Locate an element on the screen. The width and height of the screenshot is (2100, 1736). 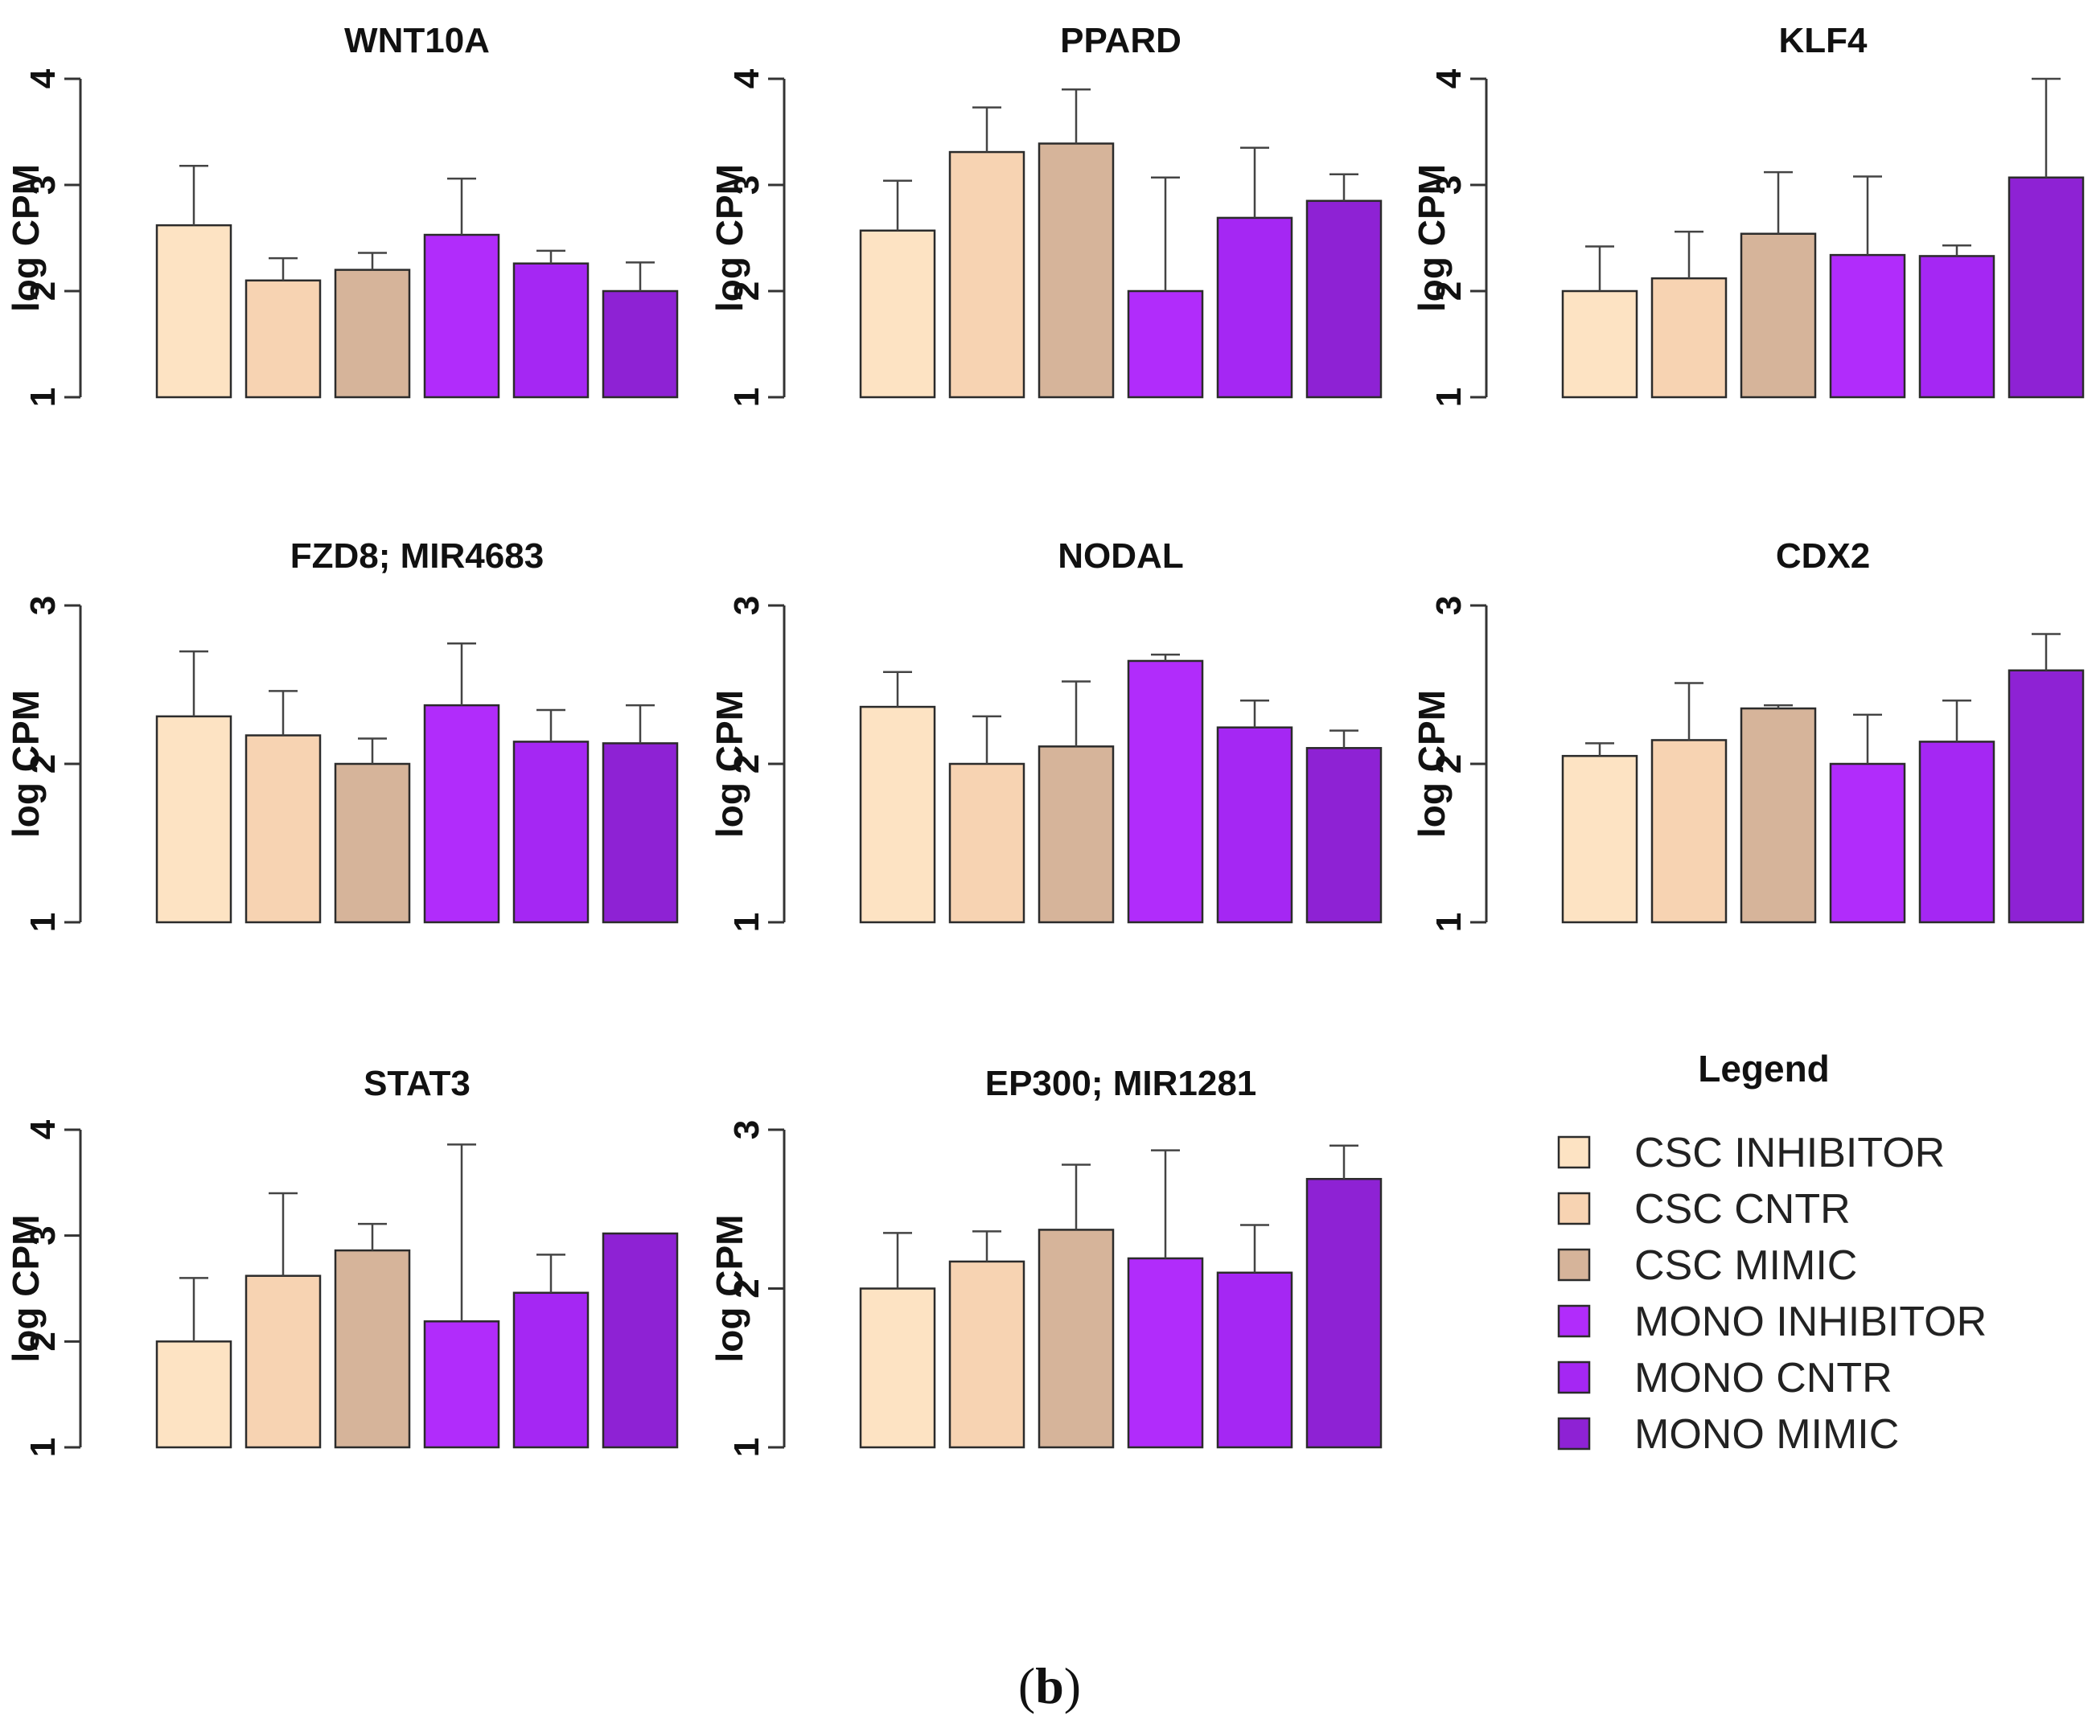
chart-title: EP300; MIR1281 is located at coordinates (1121, 1083).